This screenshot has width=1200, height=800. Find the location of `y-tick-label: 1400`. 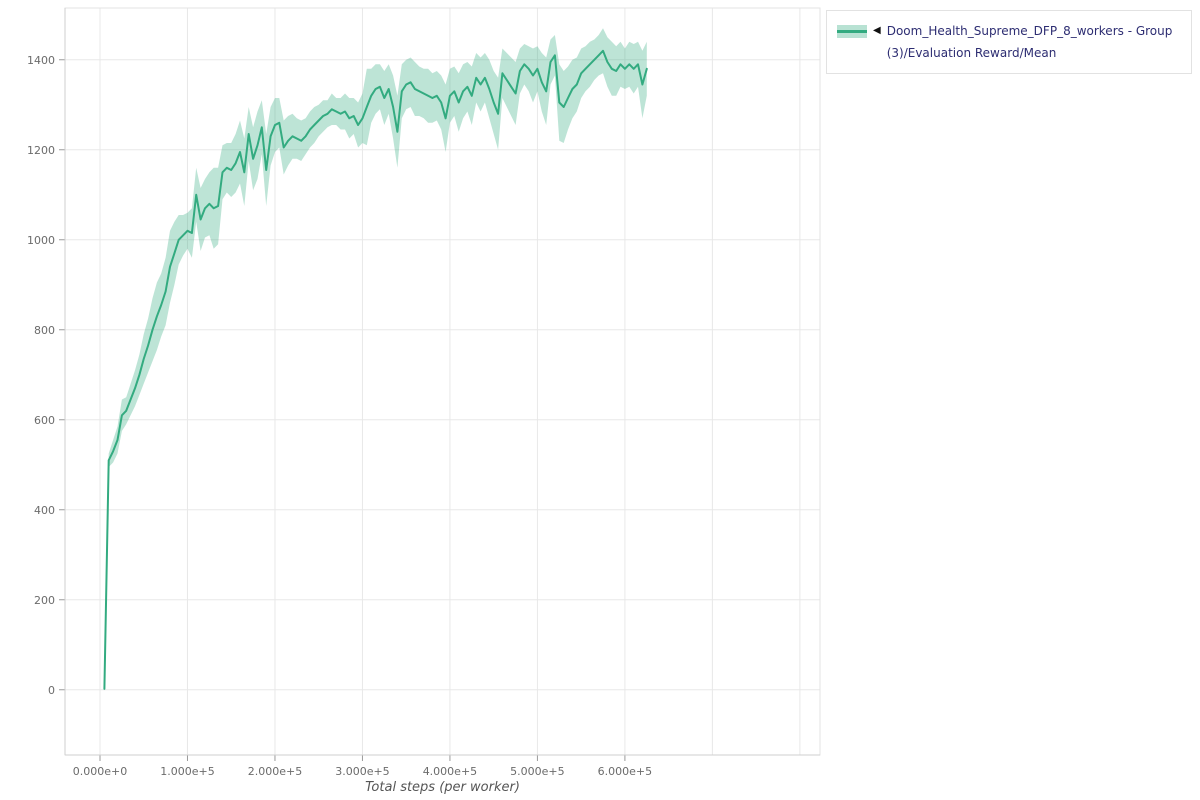

y-tick-label: 1400 is located at coordinates (41, 60).